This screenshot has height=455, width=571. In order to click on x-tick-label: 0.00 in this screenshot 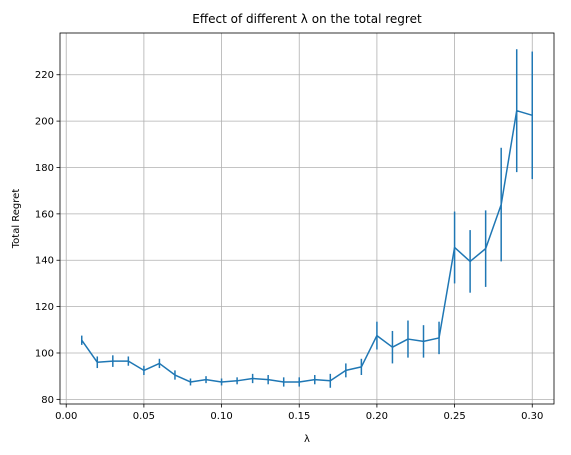, I will do `click(66, 416)`.